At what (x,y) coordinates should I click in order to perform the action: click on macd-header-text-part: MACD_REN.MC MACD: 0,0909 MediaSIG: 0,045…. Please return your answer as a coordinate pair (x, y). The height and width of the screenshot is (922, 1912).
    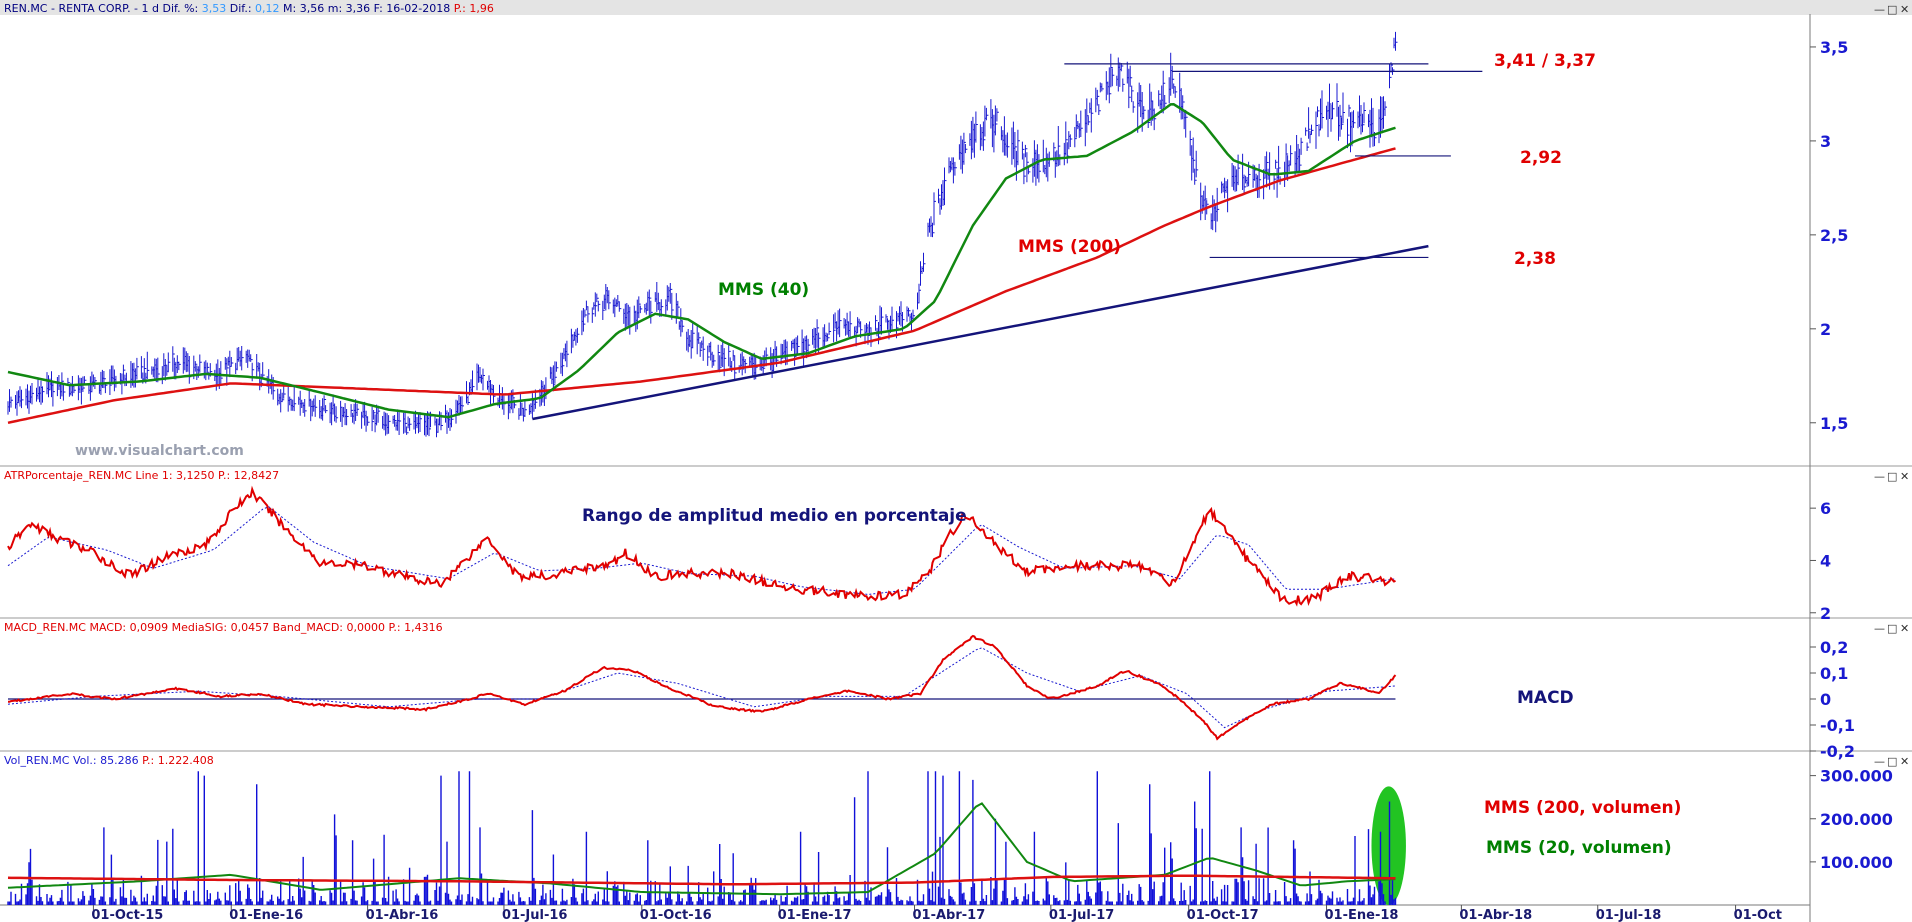
    Looking at the image, I should click on (196, 627).